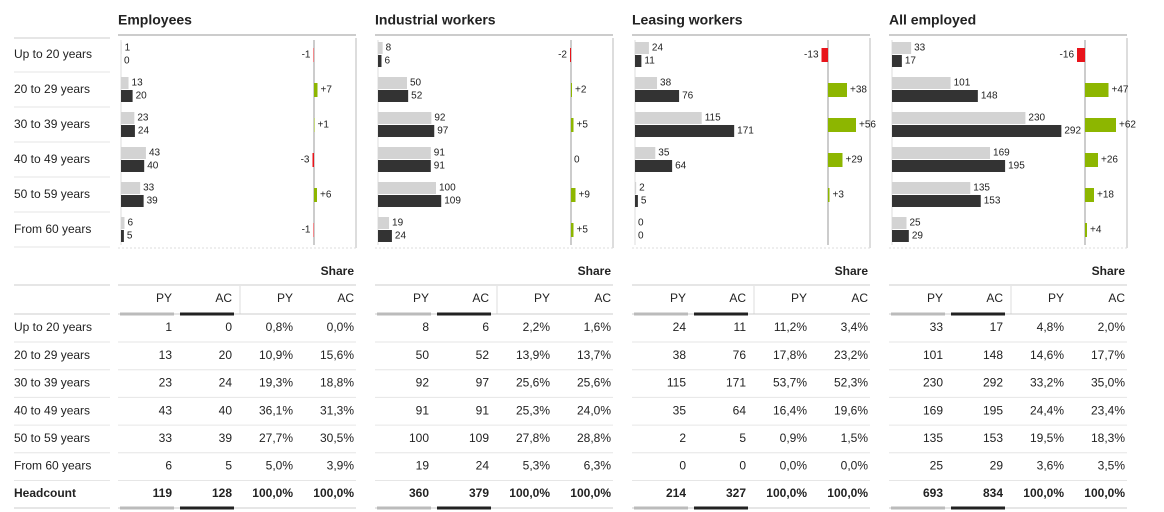 The height and width of the screenshot is (512, 1164). Describe the element at coordinates (423, 410) in the screenshot. I see `table-cell: 91` at that location.